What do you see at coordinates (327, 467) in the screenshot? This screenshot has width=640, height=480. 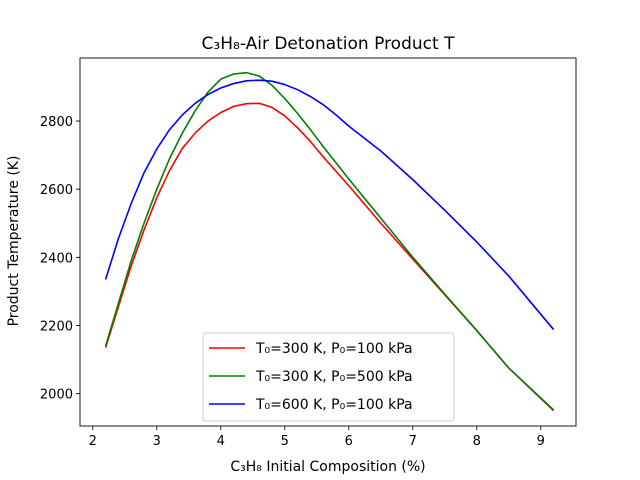 I see `x-axis-label: C₃H₈ Initial Composition (%)` at bounding box center [327, 467].